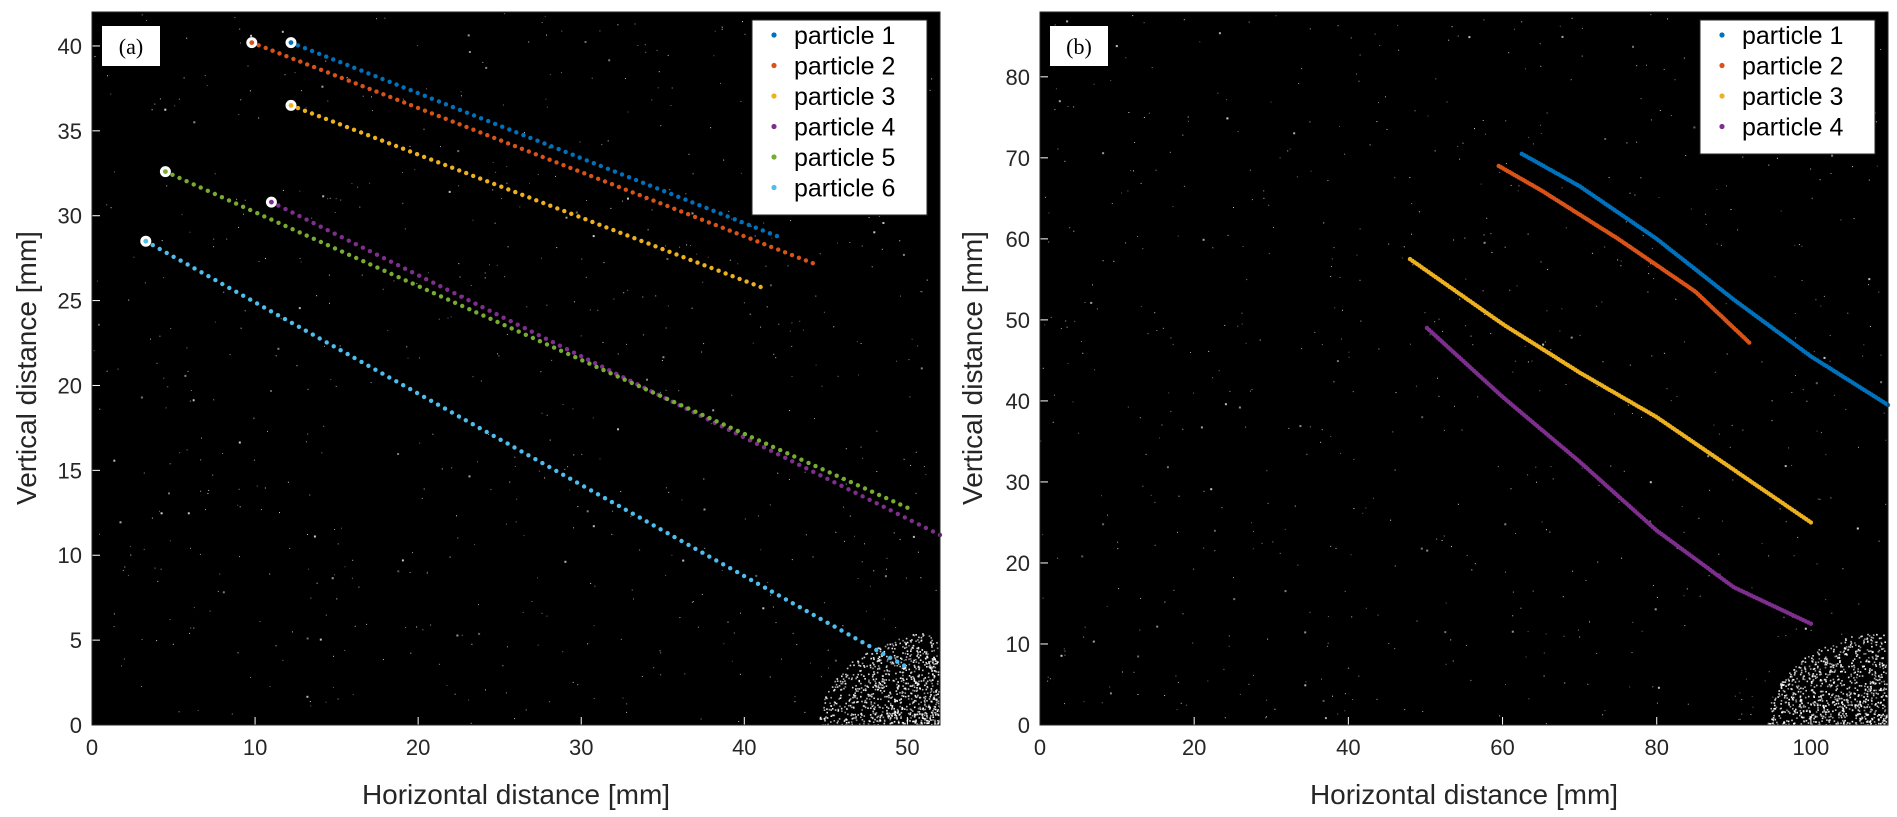 This screenshot has width=1897, height=817. I want to click on y-tick-label: 20, so click(70, 385).